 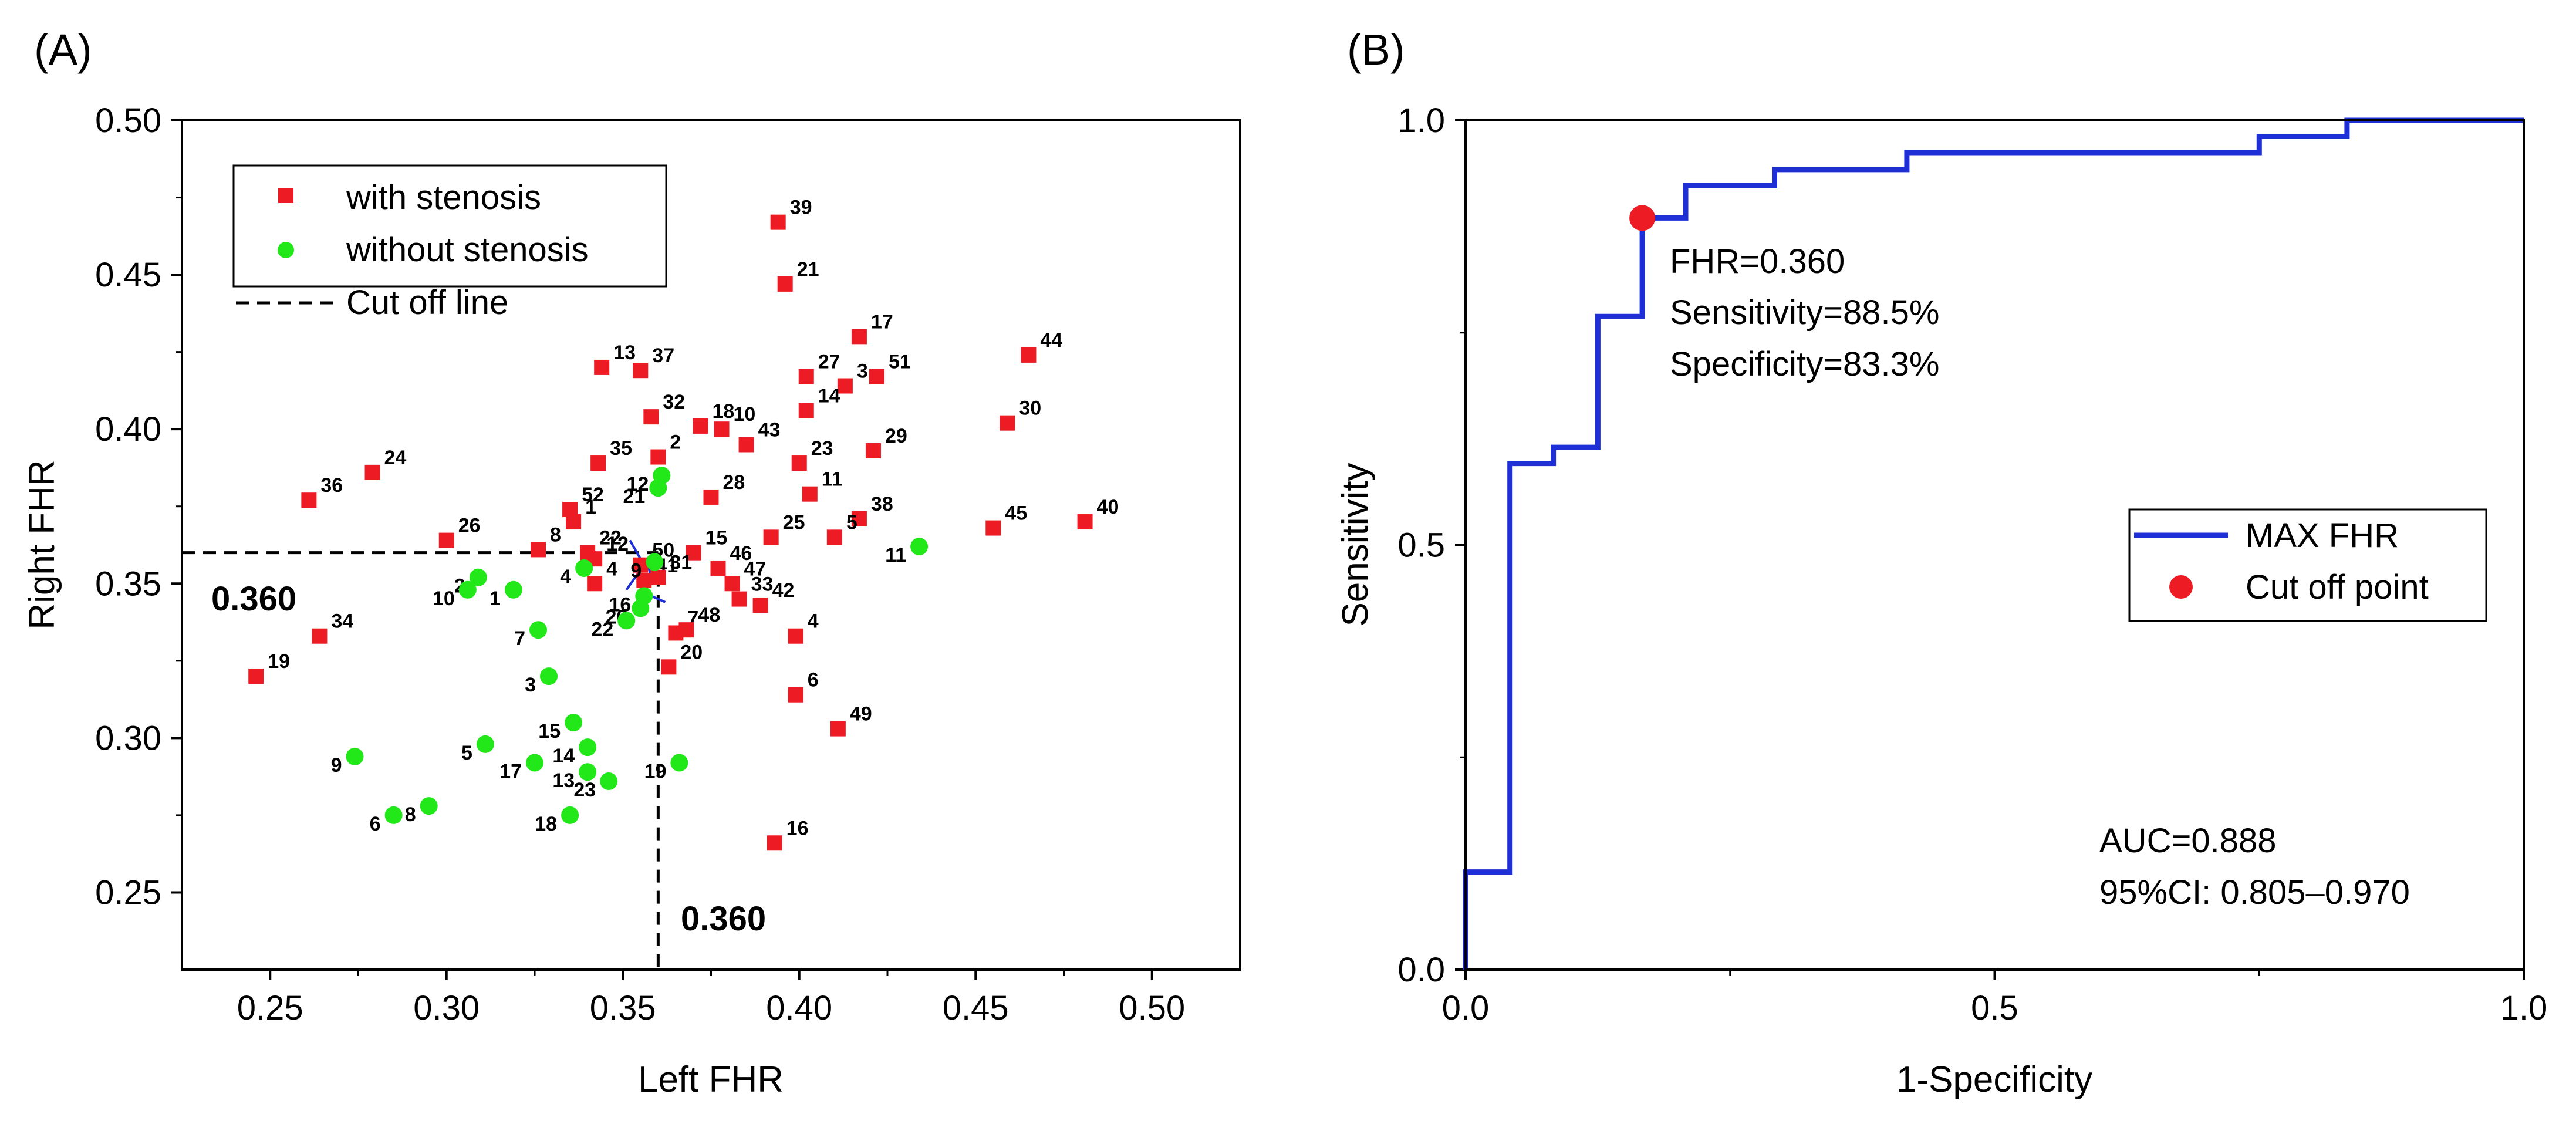 I want to click on stenosis-point-label: 17, so click(x=882, y=322).